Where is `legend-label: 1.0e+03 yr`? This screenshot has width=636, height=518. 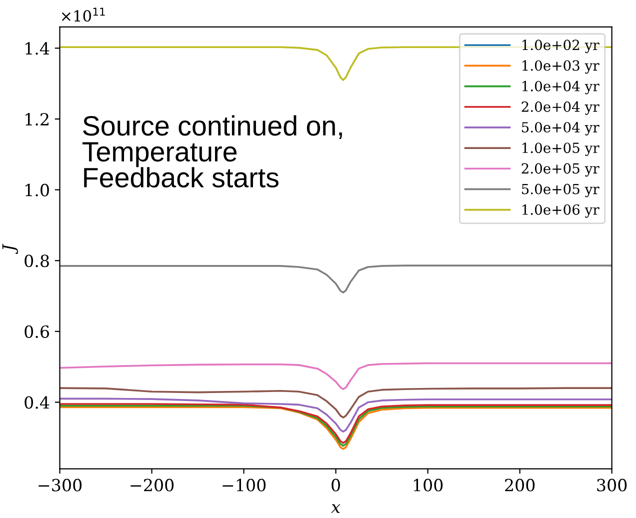 legend-label: 1.0e+03 yr is located at coordinates (561, 67).